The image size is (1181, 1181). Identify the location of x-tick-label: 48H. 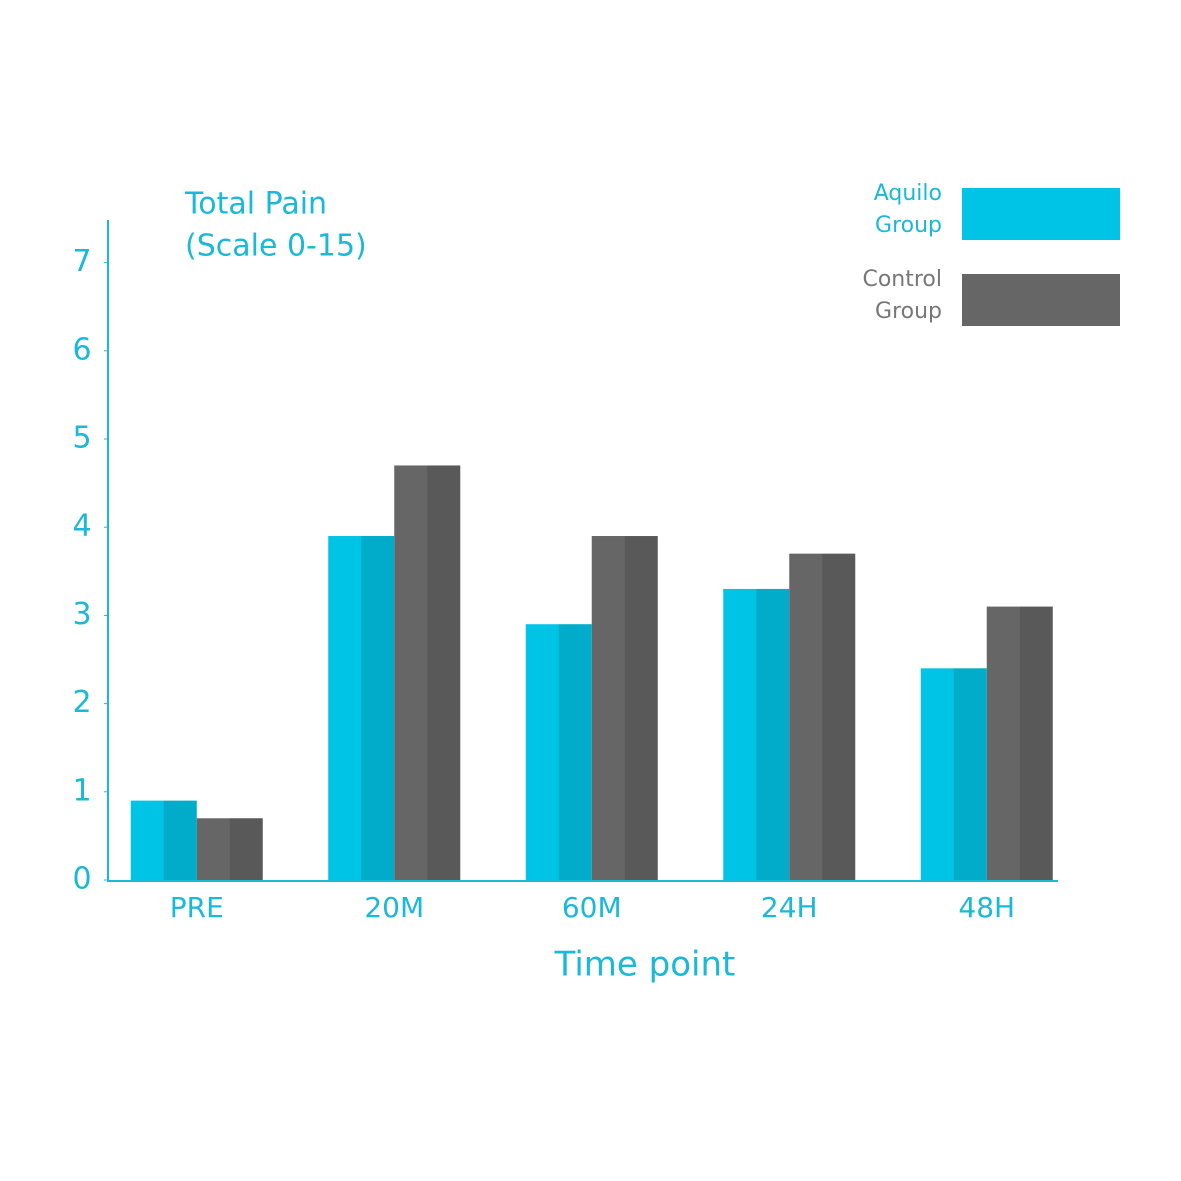
(986, 907).